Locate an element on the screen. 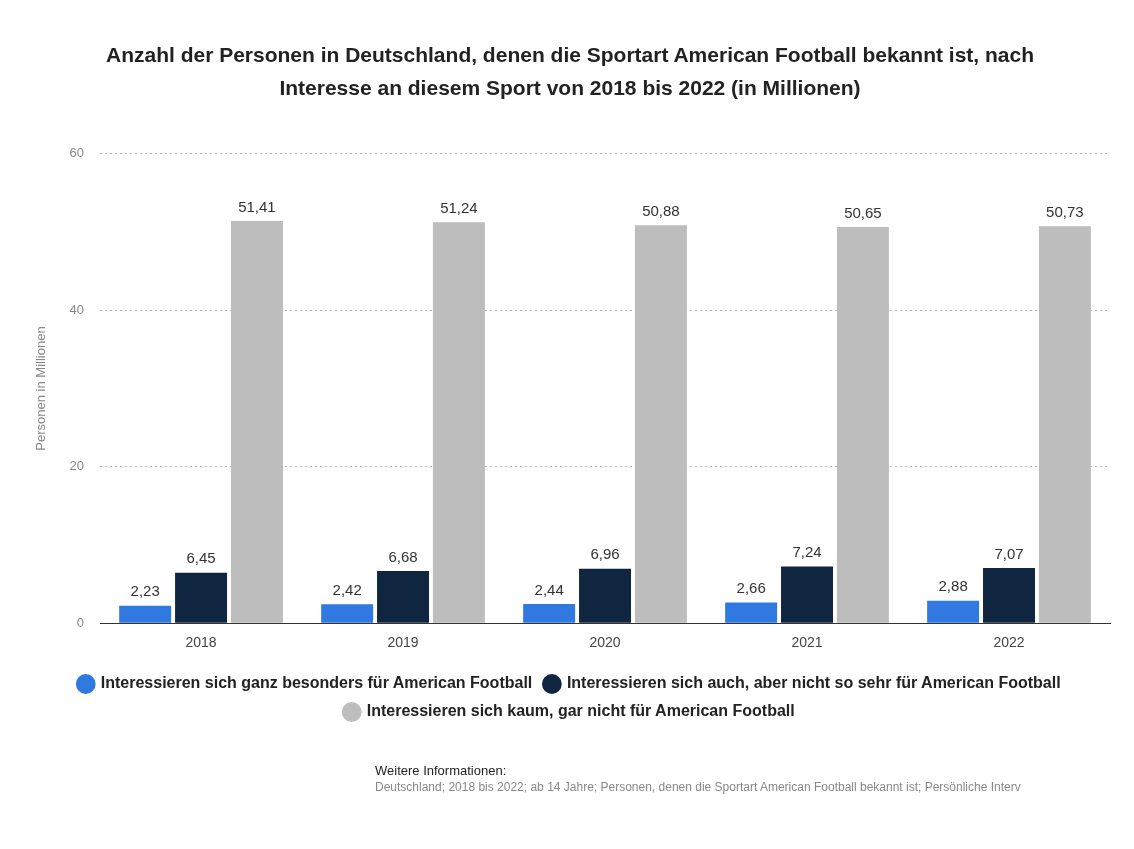 The image size is (1134, 849). data-label: 6,96 is located at coordinates (605, 554).